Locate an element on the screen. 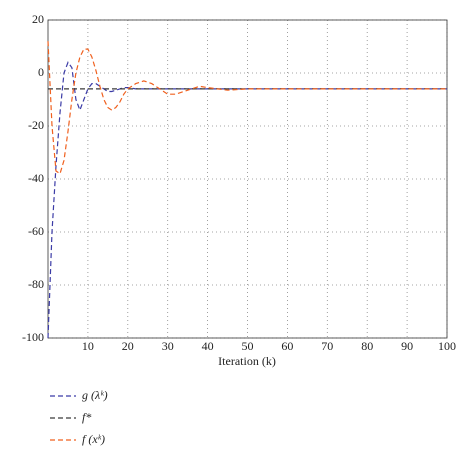  x-tick-label: 90 is located at coordinates (407, 346).